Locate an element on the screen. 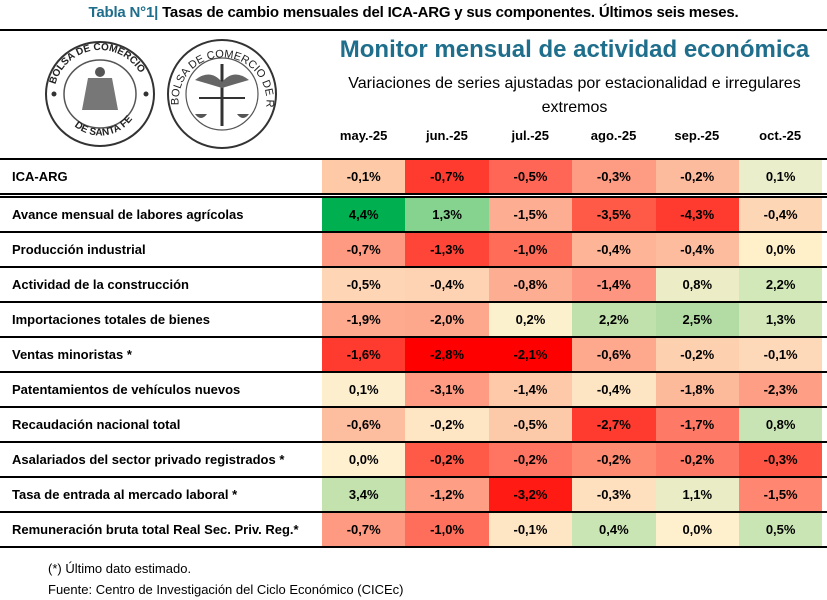 This screenshot has width=827, height=600. row-label: Ventas minoristas * is located at coordinates (72, 354).